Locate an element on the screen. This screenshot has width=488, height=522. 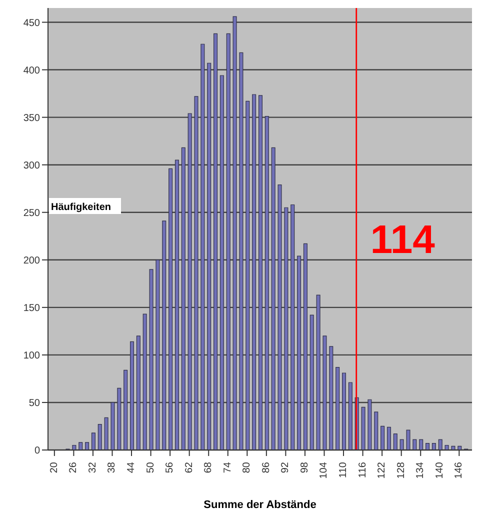
x-tick-label: 122 is located at coordinates (382, 470).